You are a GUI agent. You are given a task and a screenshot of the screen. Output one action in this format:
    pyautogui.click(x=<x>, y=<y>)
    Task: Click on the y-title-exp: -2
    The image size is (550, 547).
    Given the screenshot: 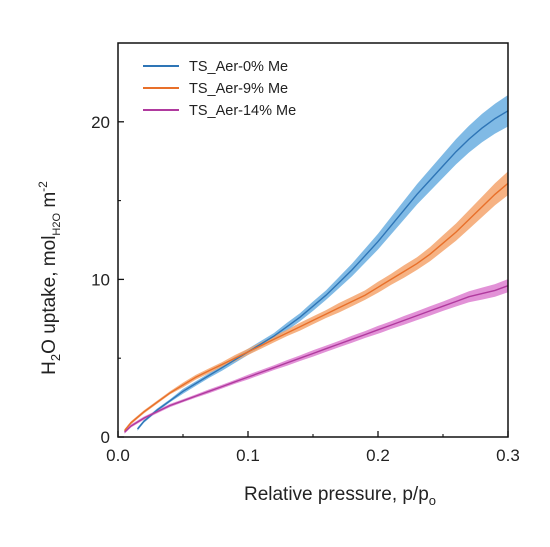 What is the action you would take?
    pyautogui.click(x=43, y=186)
    